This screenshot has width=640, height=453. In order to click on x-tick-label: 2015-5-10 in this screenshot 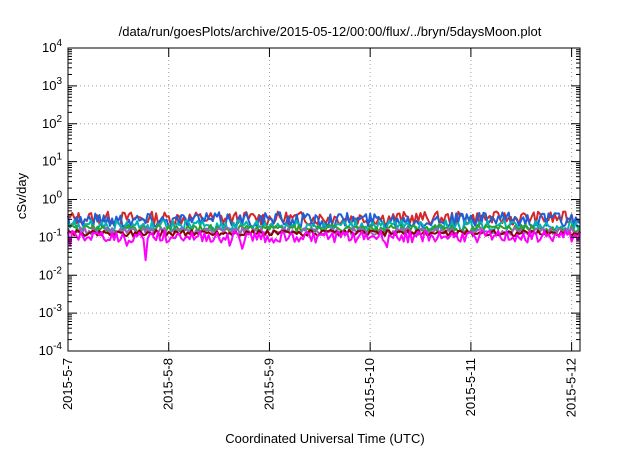, I will do `click(369, 387)`.